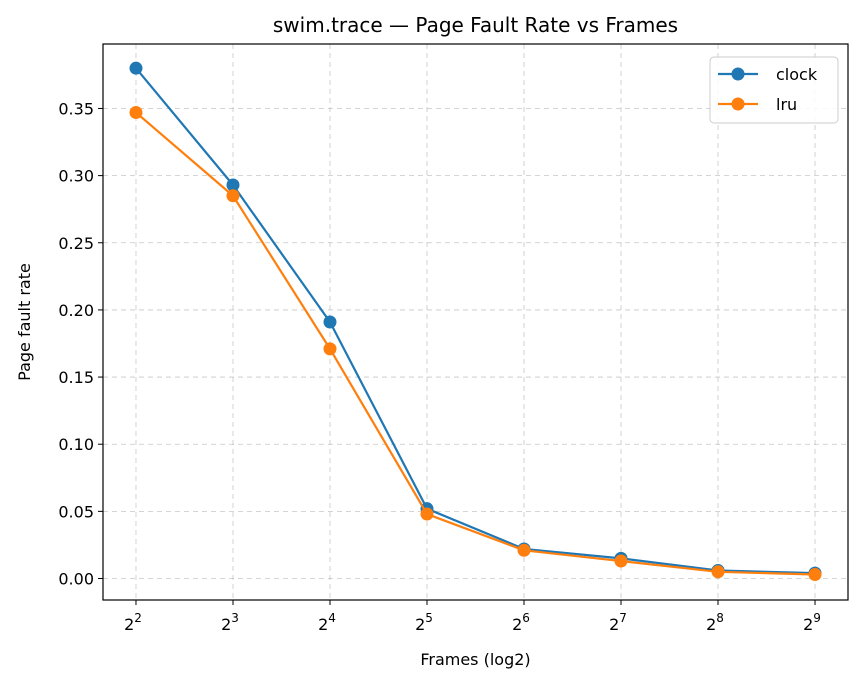 This screenshot has height=684, width=863. I want to click on x-tick-exponent: 6, so click(526, 618).